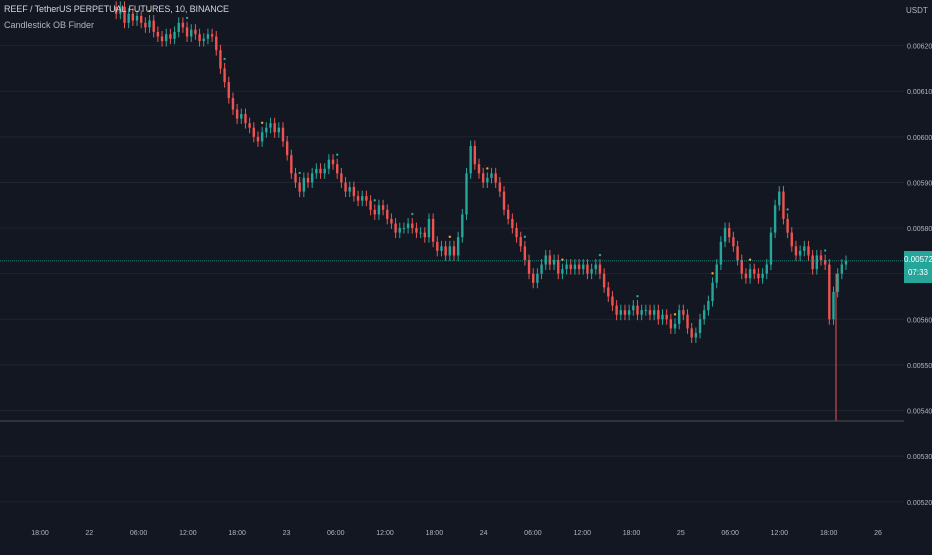 The width and height of the screenshot is (932, 555). Describe the element at coordinates (918, 259) in the screenshot. I see `last-price-value: 0.005728` at that location.